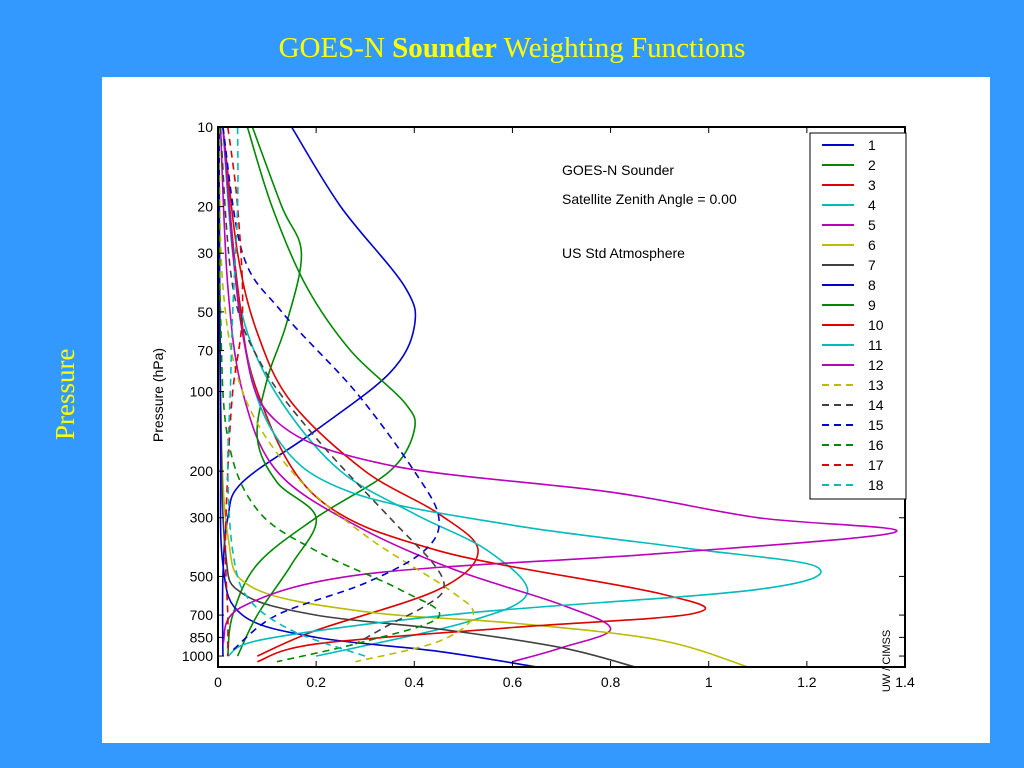  What do you see at coordinates (618, 170) in the screenshot?
I see `annotation-sounder: GOES-N Sounder` at bounding box center [618, 170].